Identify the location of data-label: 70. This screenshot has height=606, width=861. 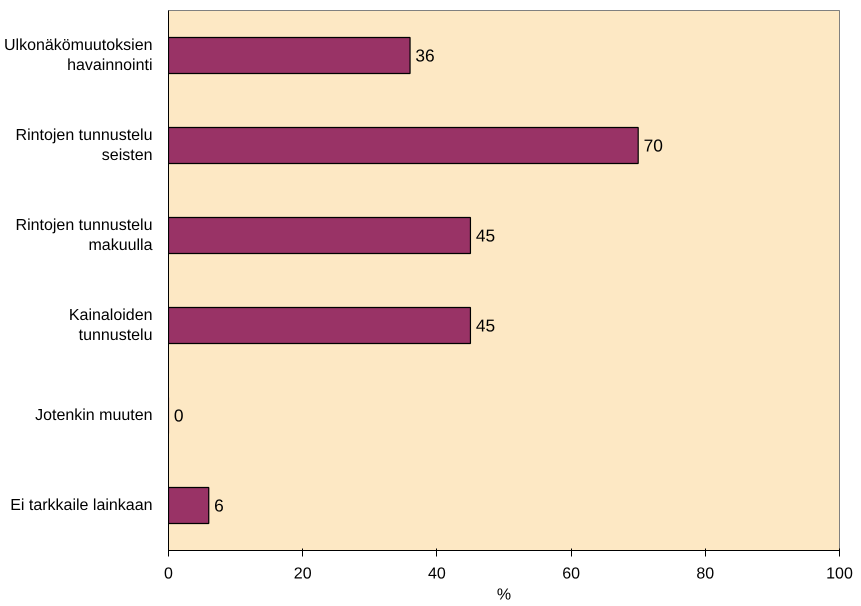
(653, 146).